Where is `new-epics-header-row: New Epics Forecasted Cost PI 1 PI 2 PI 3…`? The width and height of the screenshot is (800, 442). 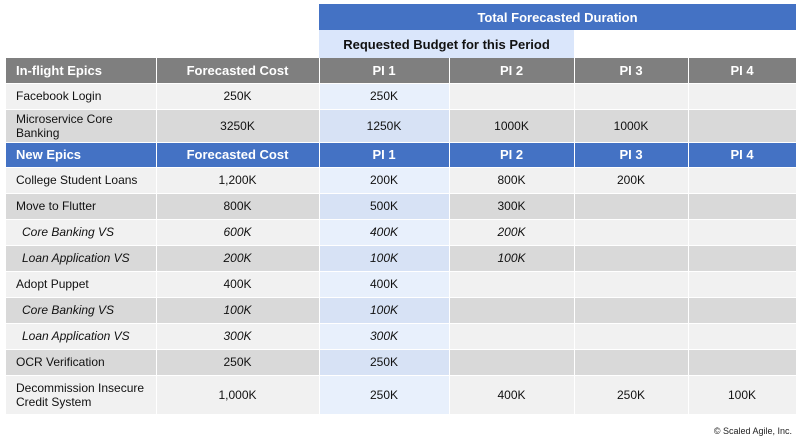 new-epics-header-row: New Epics Forecasted Cost PI 1 PI 2 PI 3… is located at coordinates (401, 155).